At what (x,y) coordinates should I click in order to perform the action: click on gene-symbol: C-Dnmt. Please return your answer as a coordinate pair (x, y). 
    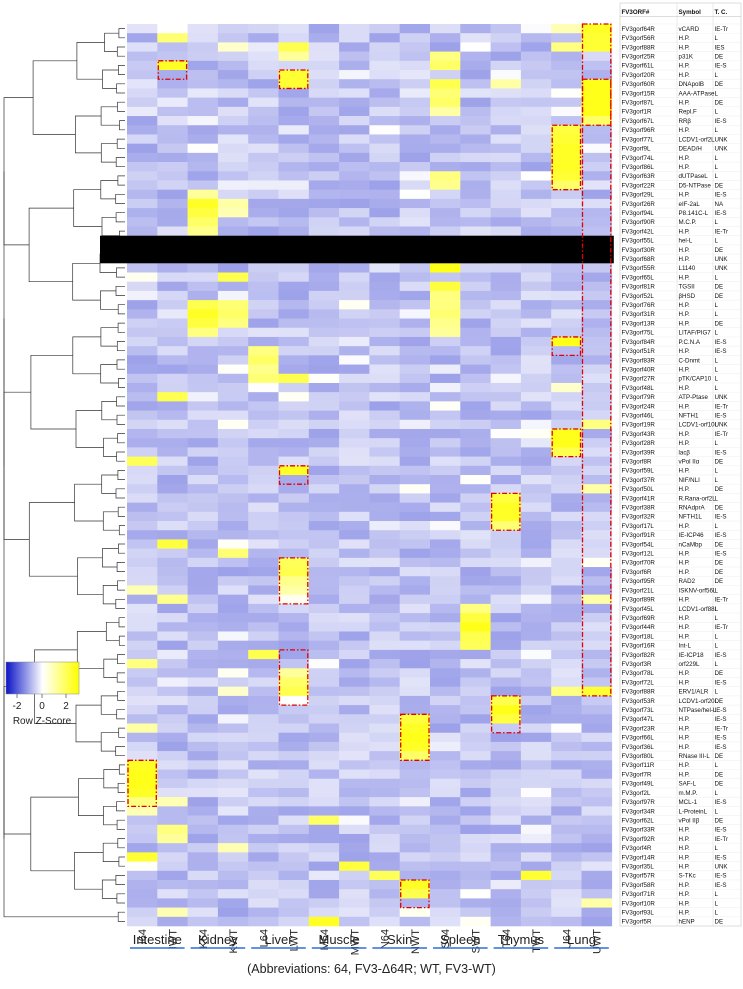
    Looking at the image, I should click on (690, 360).